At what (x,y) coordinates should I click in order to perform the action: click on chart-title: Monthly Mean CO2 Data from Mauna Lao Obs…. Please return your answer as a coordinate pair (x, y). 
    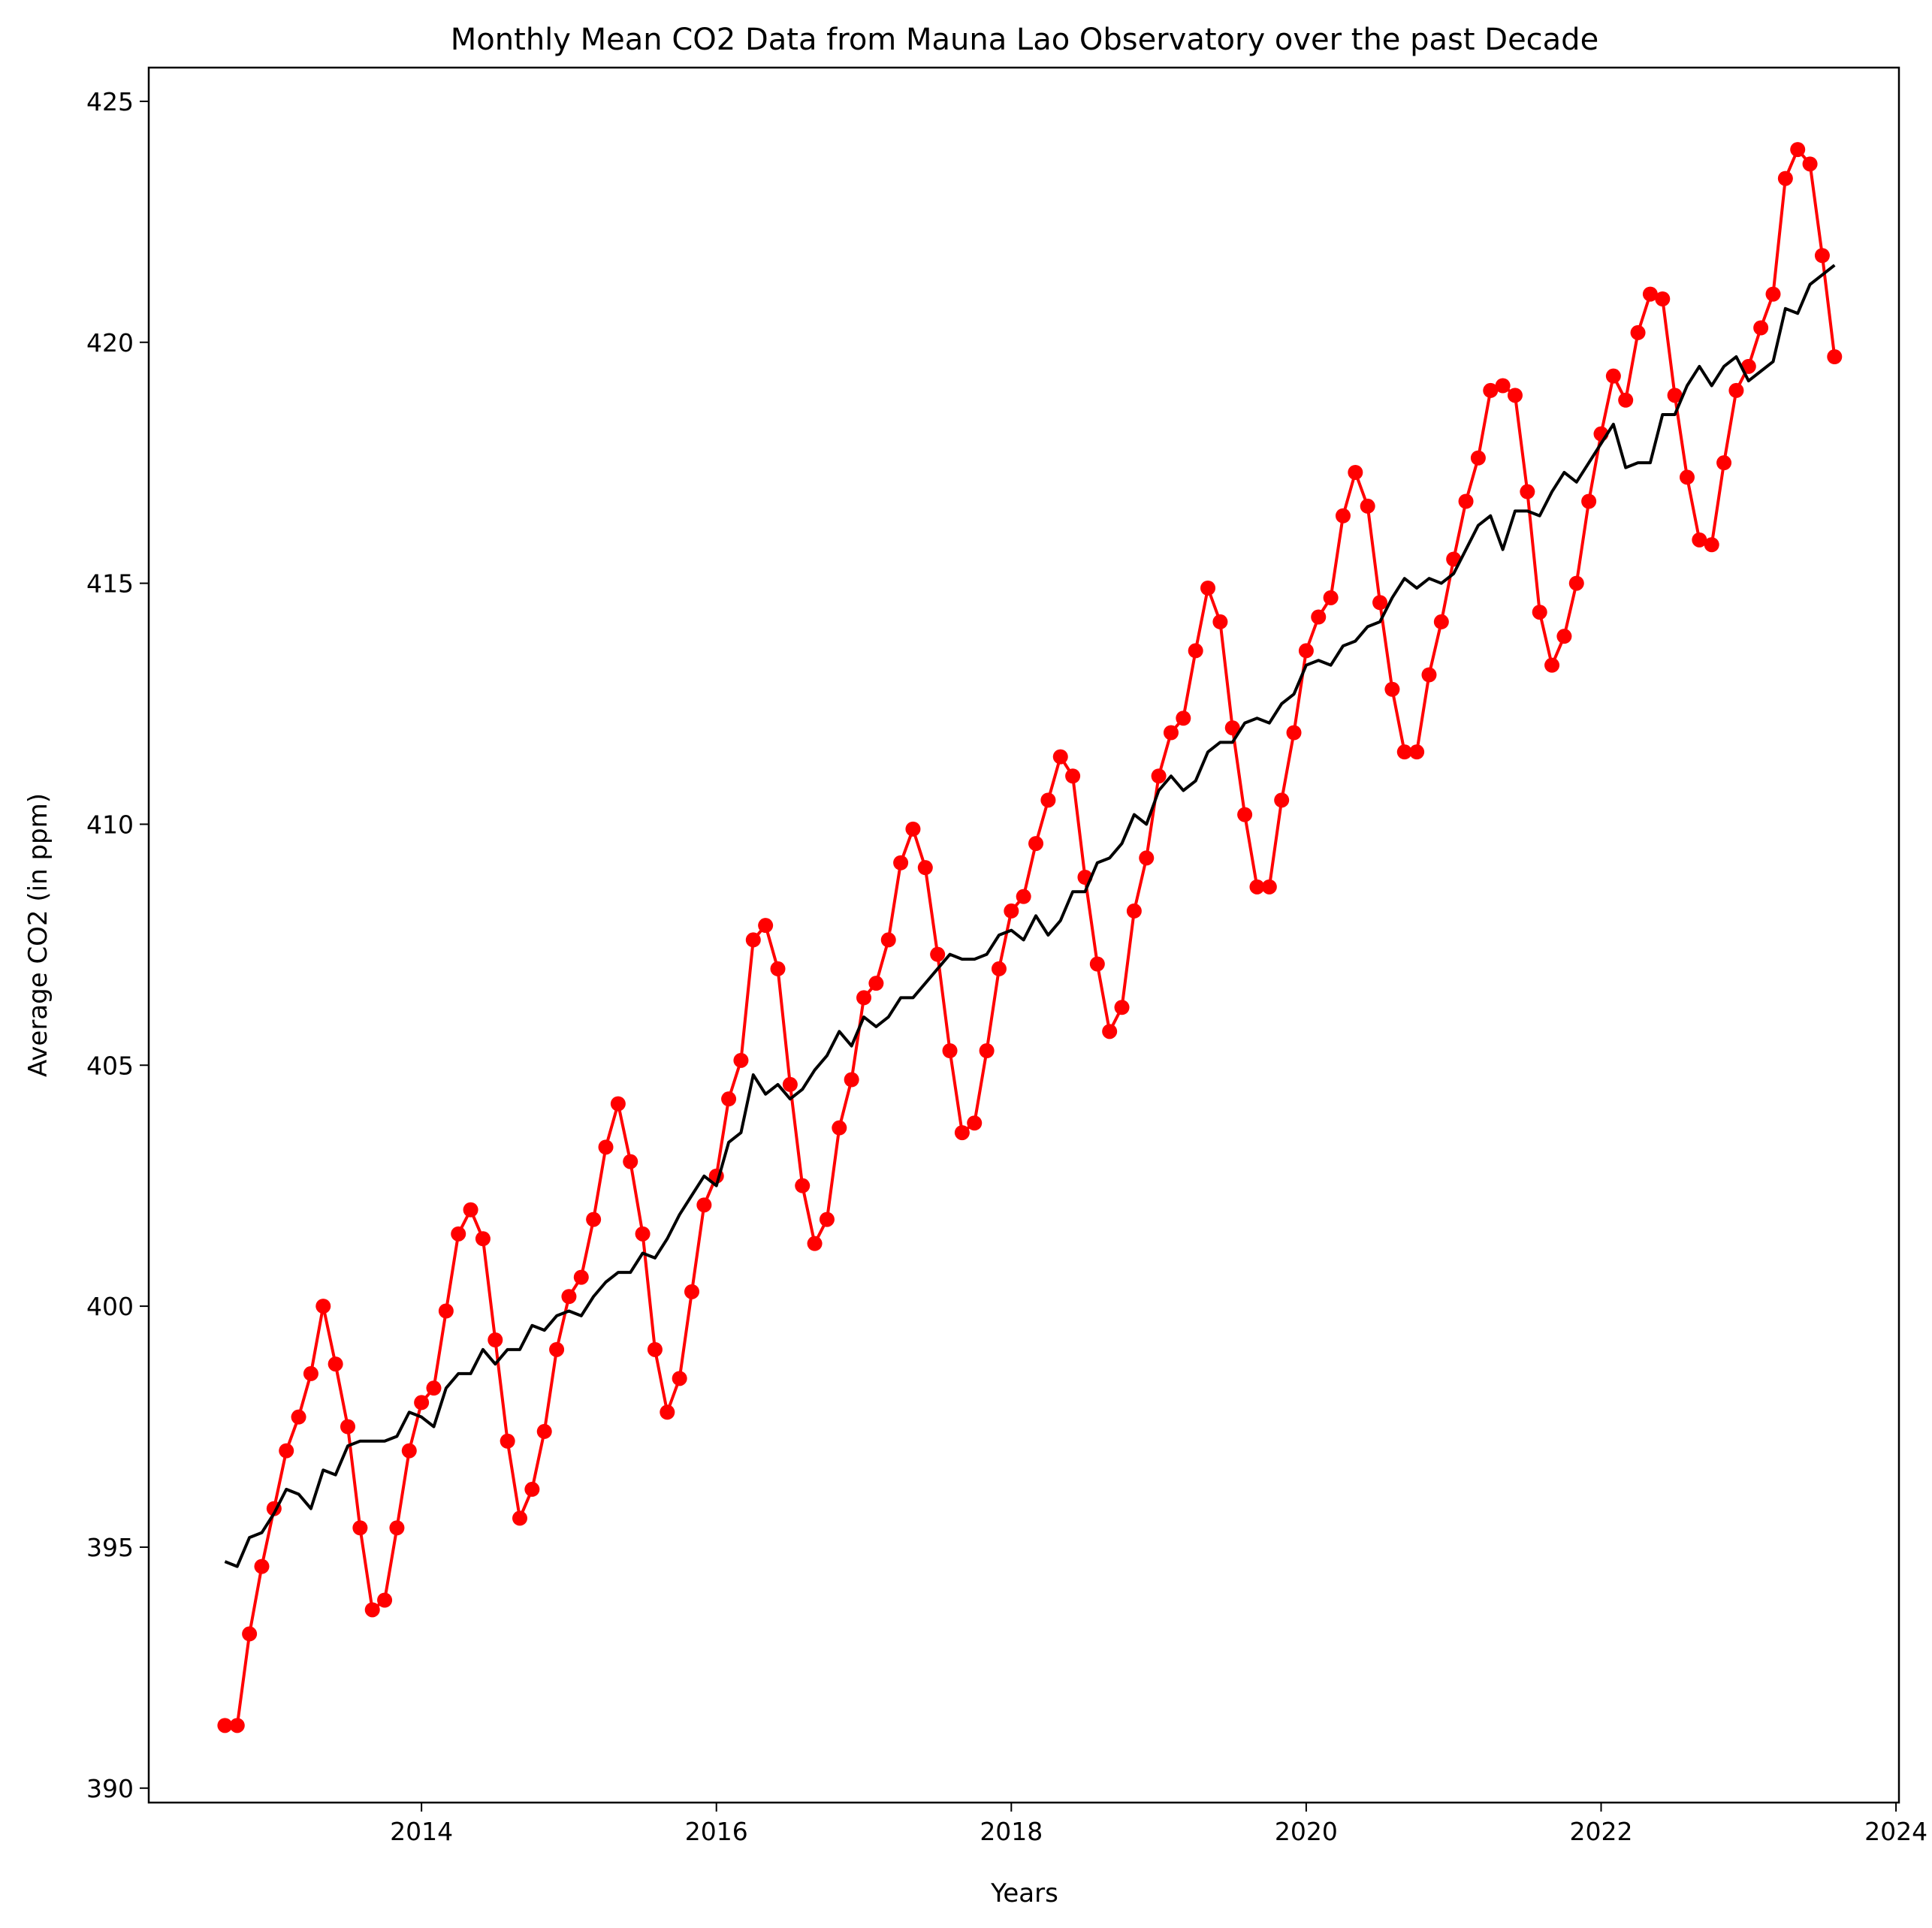
    Looking at the image, I should click on (1024, 40).